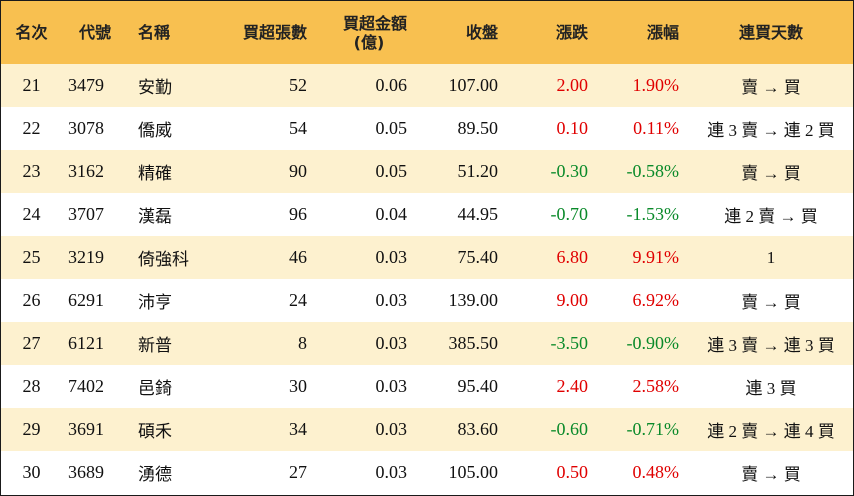 The height and width of the screenshot is (496, 854). Describe the element at coordinates (771, 257) in the screenshot. I see `cell-consecutive-days: 1` at that location.